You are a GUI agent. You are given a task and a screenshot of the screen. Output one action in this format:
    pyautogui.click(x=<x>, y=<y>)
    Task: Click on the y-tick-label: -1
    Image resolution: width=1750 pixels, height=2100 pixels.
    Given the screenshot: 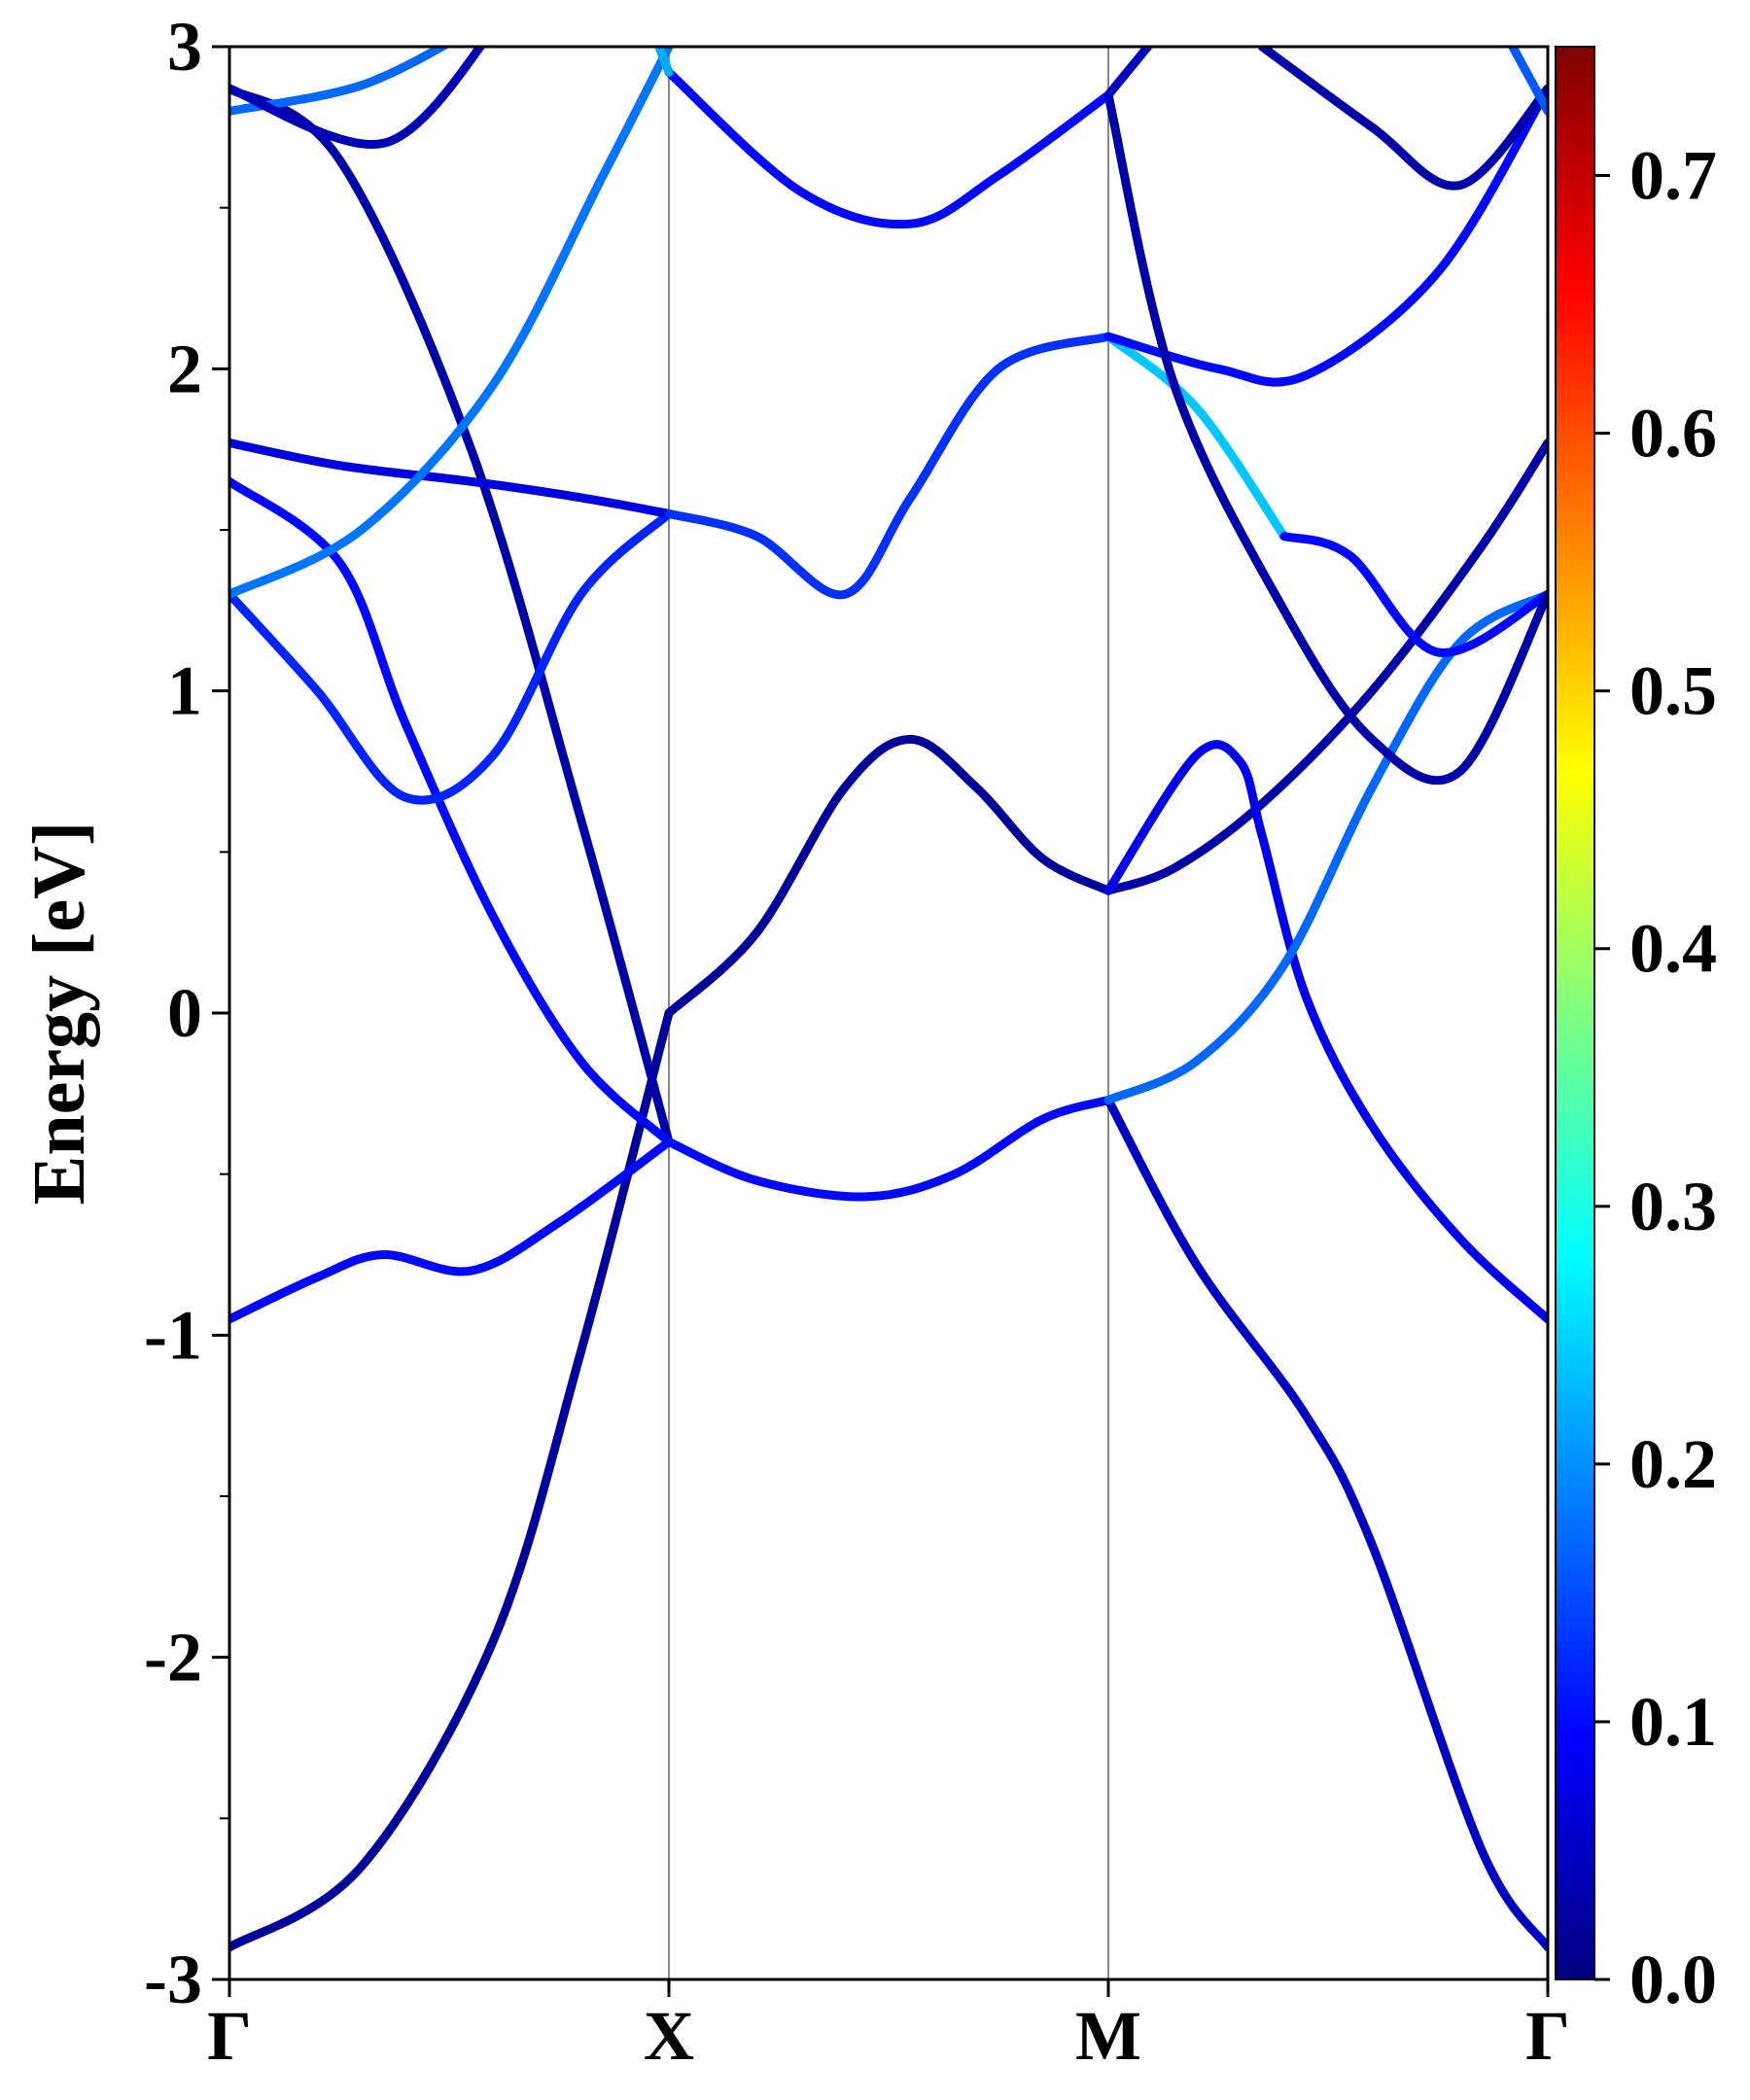 What is the action you would take?
    pyautogui.click(x=173, y=1335)
    